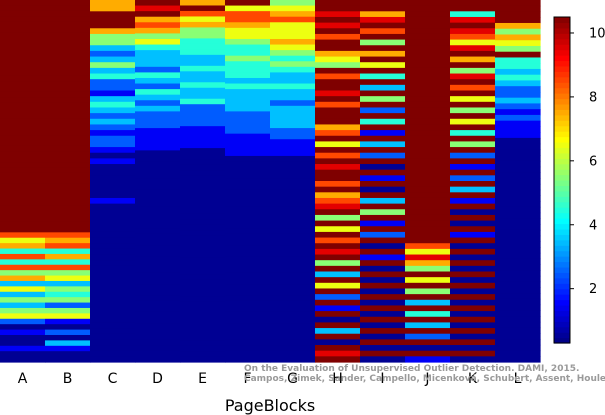 This screenshot has height=415, width=605. I want to click on colorbar-tick-labels: 2 4 6 8 10, so click(587, 161).